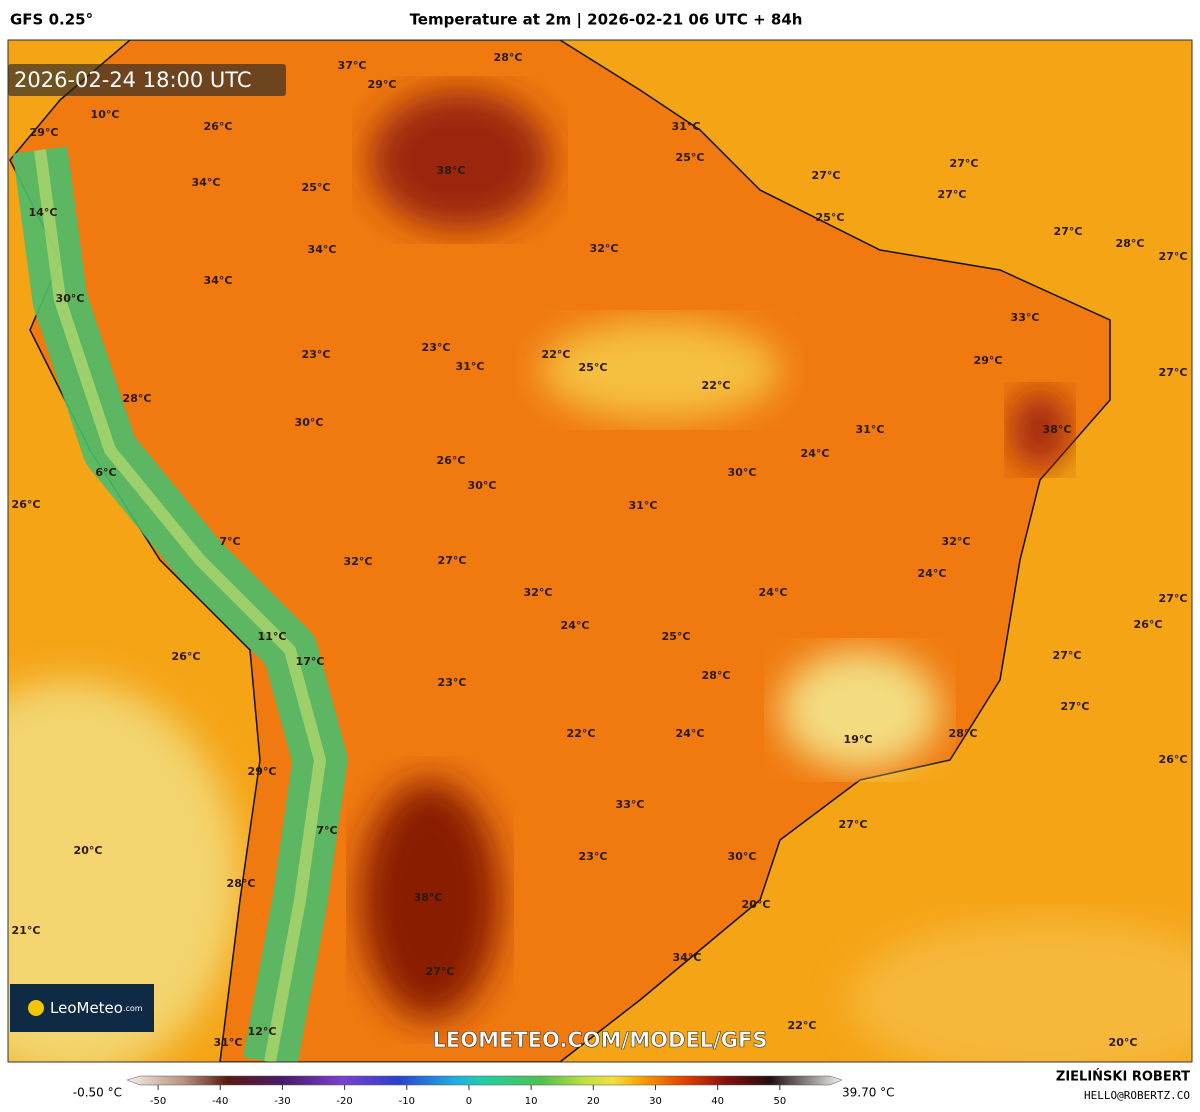 The image size is (1200, 1112). What do you see at coordinates (407, 1101) in the screenshot?
I see `colorbar-tick-label: -10` at bounding box center [407, 1101].